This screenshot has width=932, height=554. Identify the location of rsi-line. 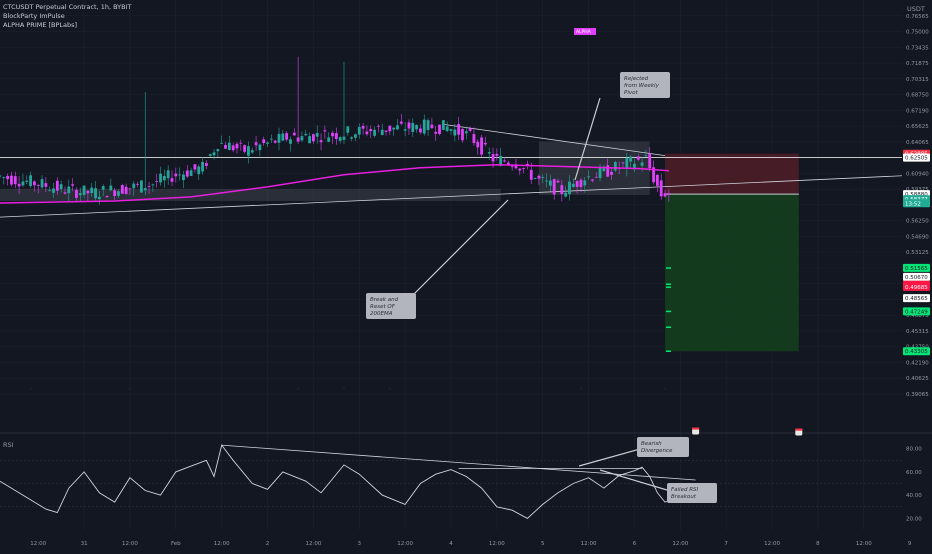
(336, 481).